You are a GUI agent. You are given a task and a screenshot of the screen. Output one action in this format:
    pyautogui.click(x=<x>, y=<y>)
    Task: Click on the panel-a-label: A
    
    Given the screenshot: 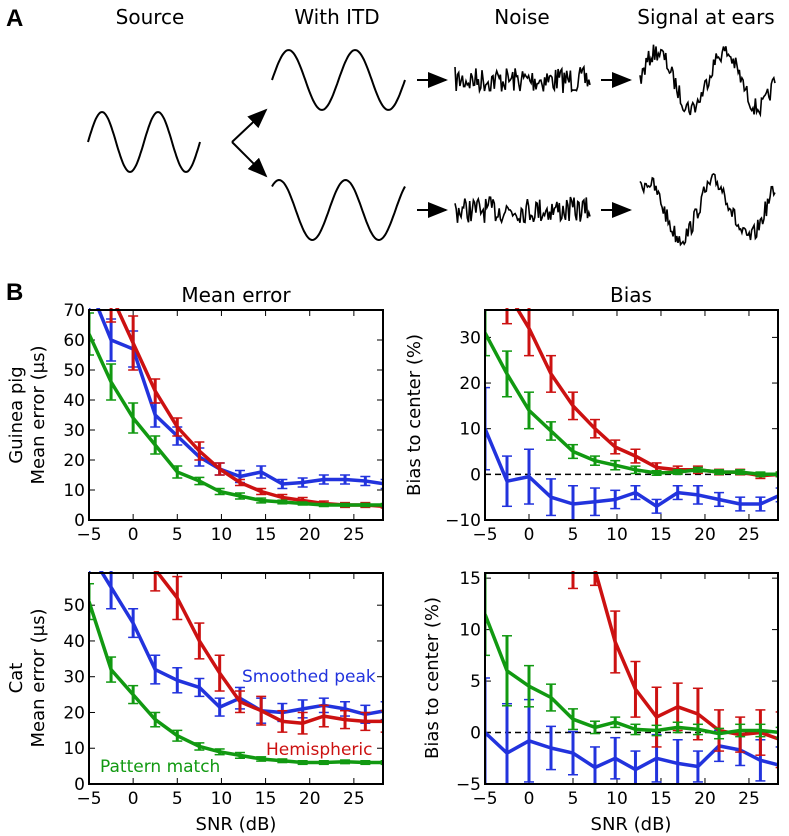 What is the action you would take?
    pyautogui.click(x=14, y=18)
    